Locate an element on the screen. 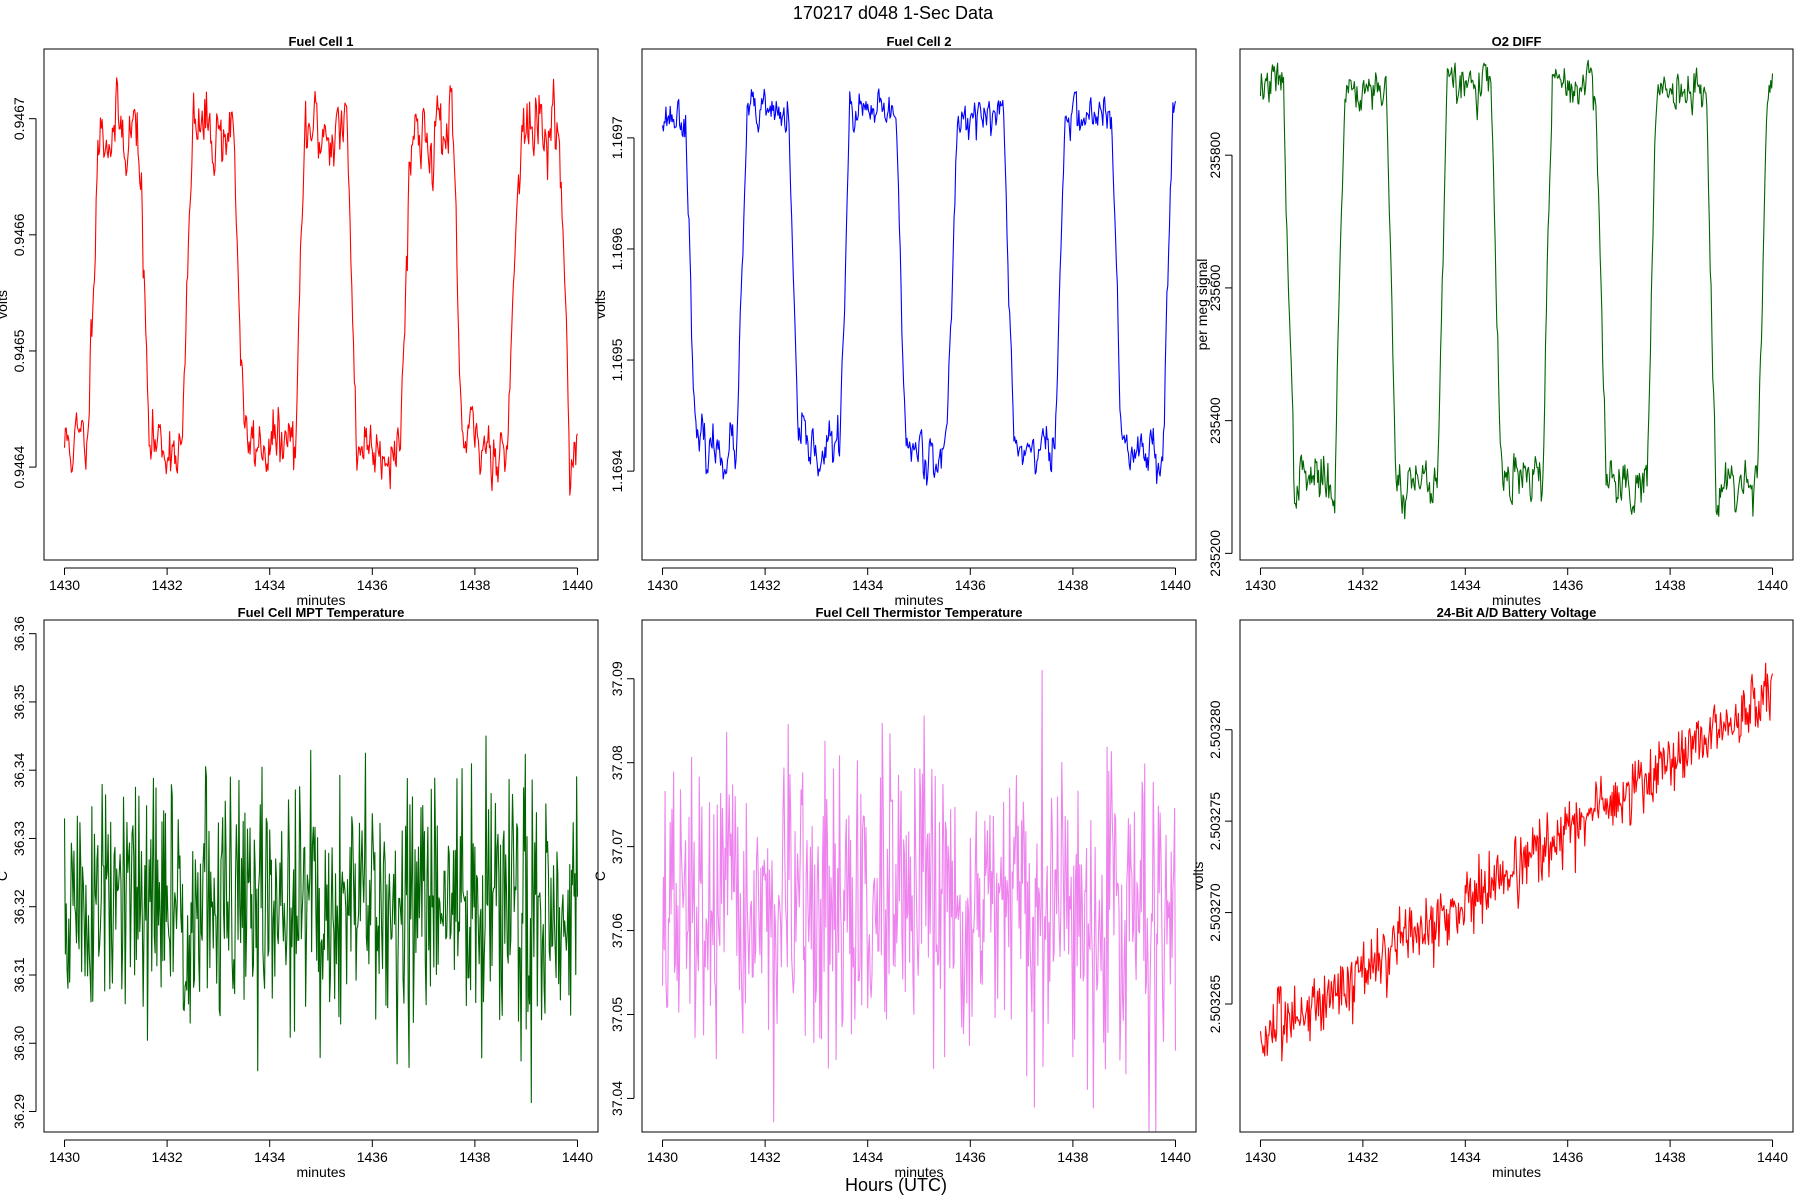 This screenshot has width=1800, height=1200. y-tick-label: 36.29 is located at coordinates (19, 1111).